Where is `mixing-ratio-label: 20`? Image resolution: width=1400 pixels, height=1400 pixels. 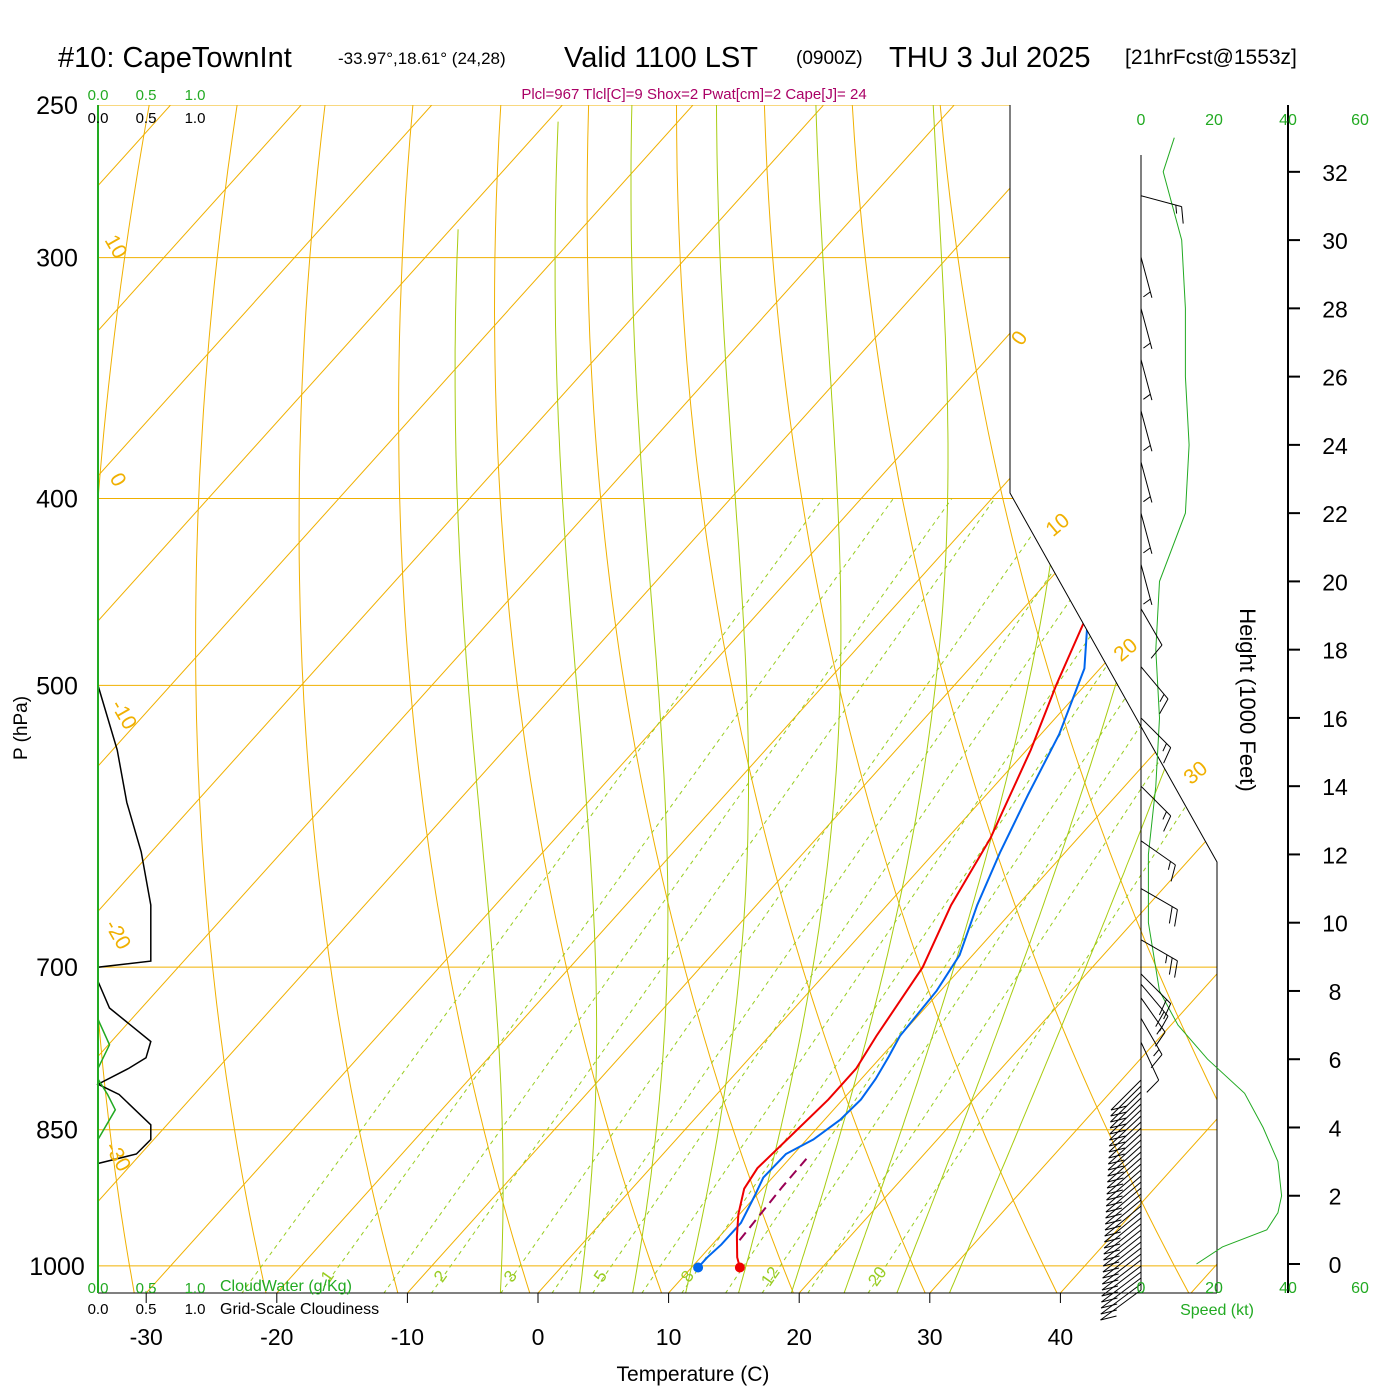 mixing-ratio-label: 20 is located at coordinates (877, 1276).